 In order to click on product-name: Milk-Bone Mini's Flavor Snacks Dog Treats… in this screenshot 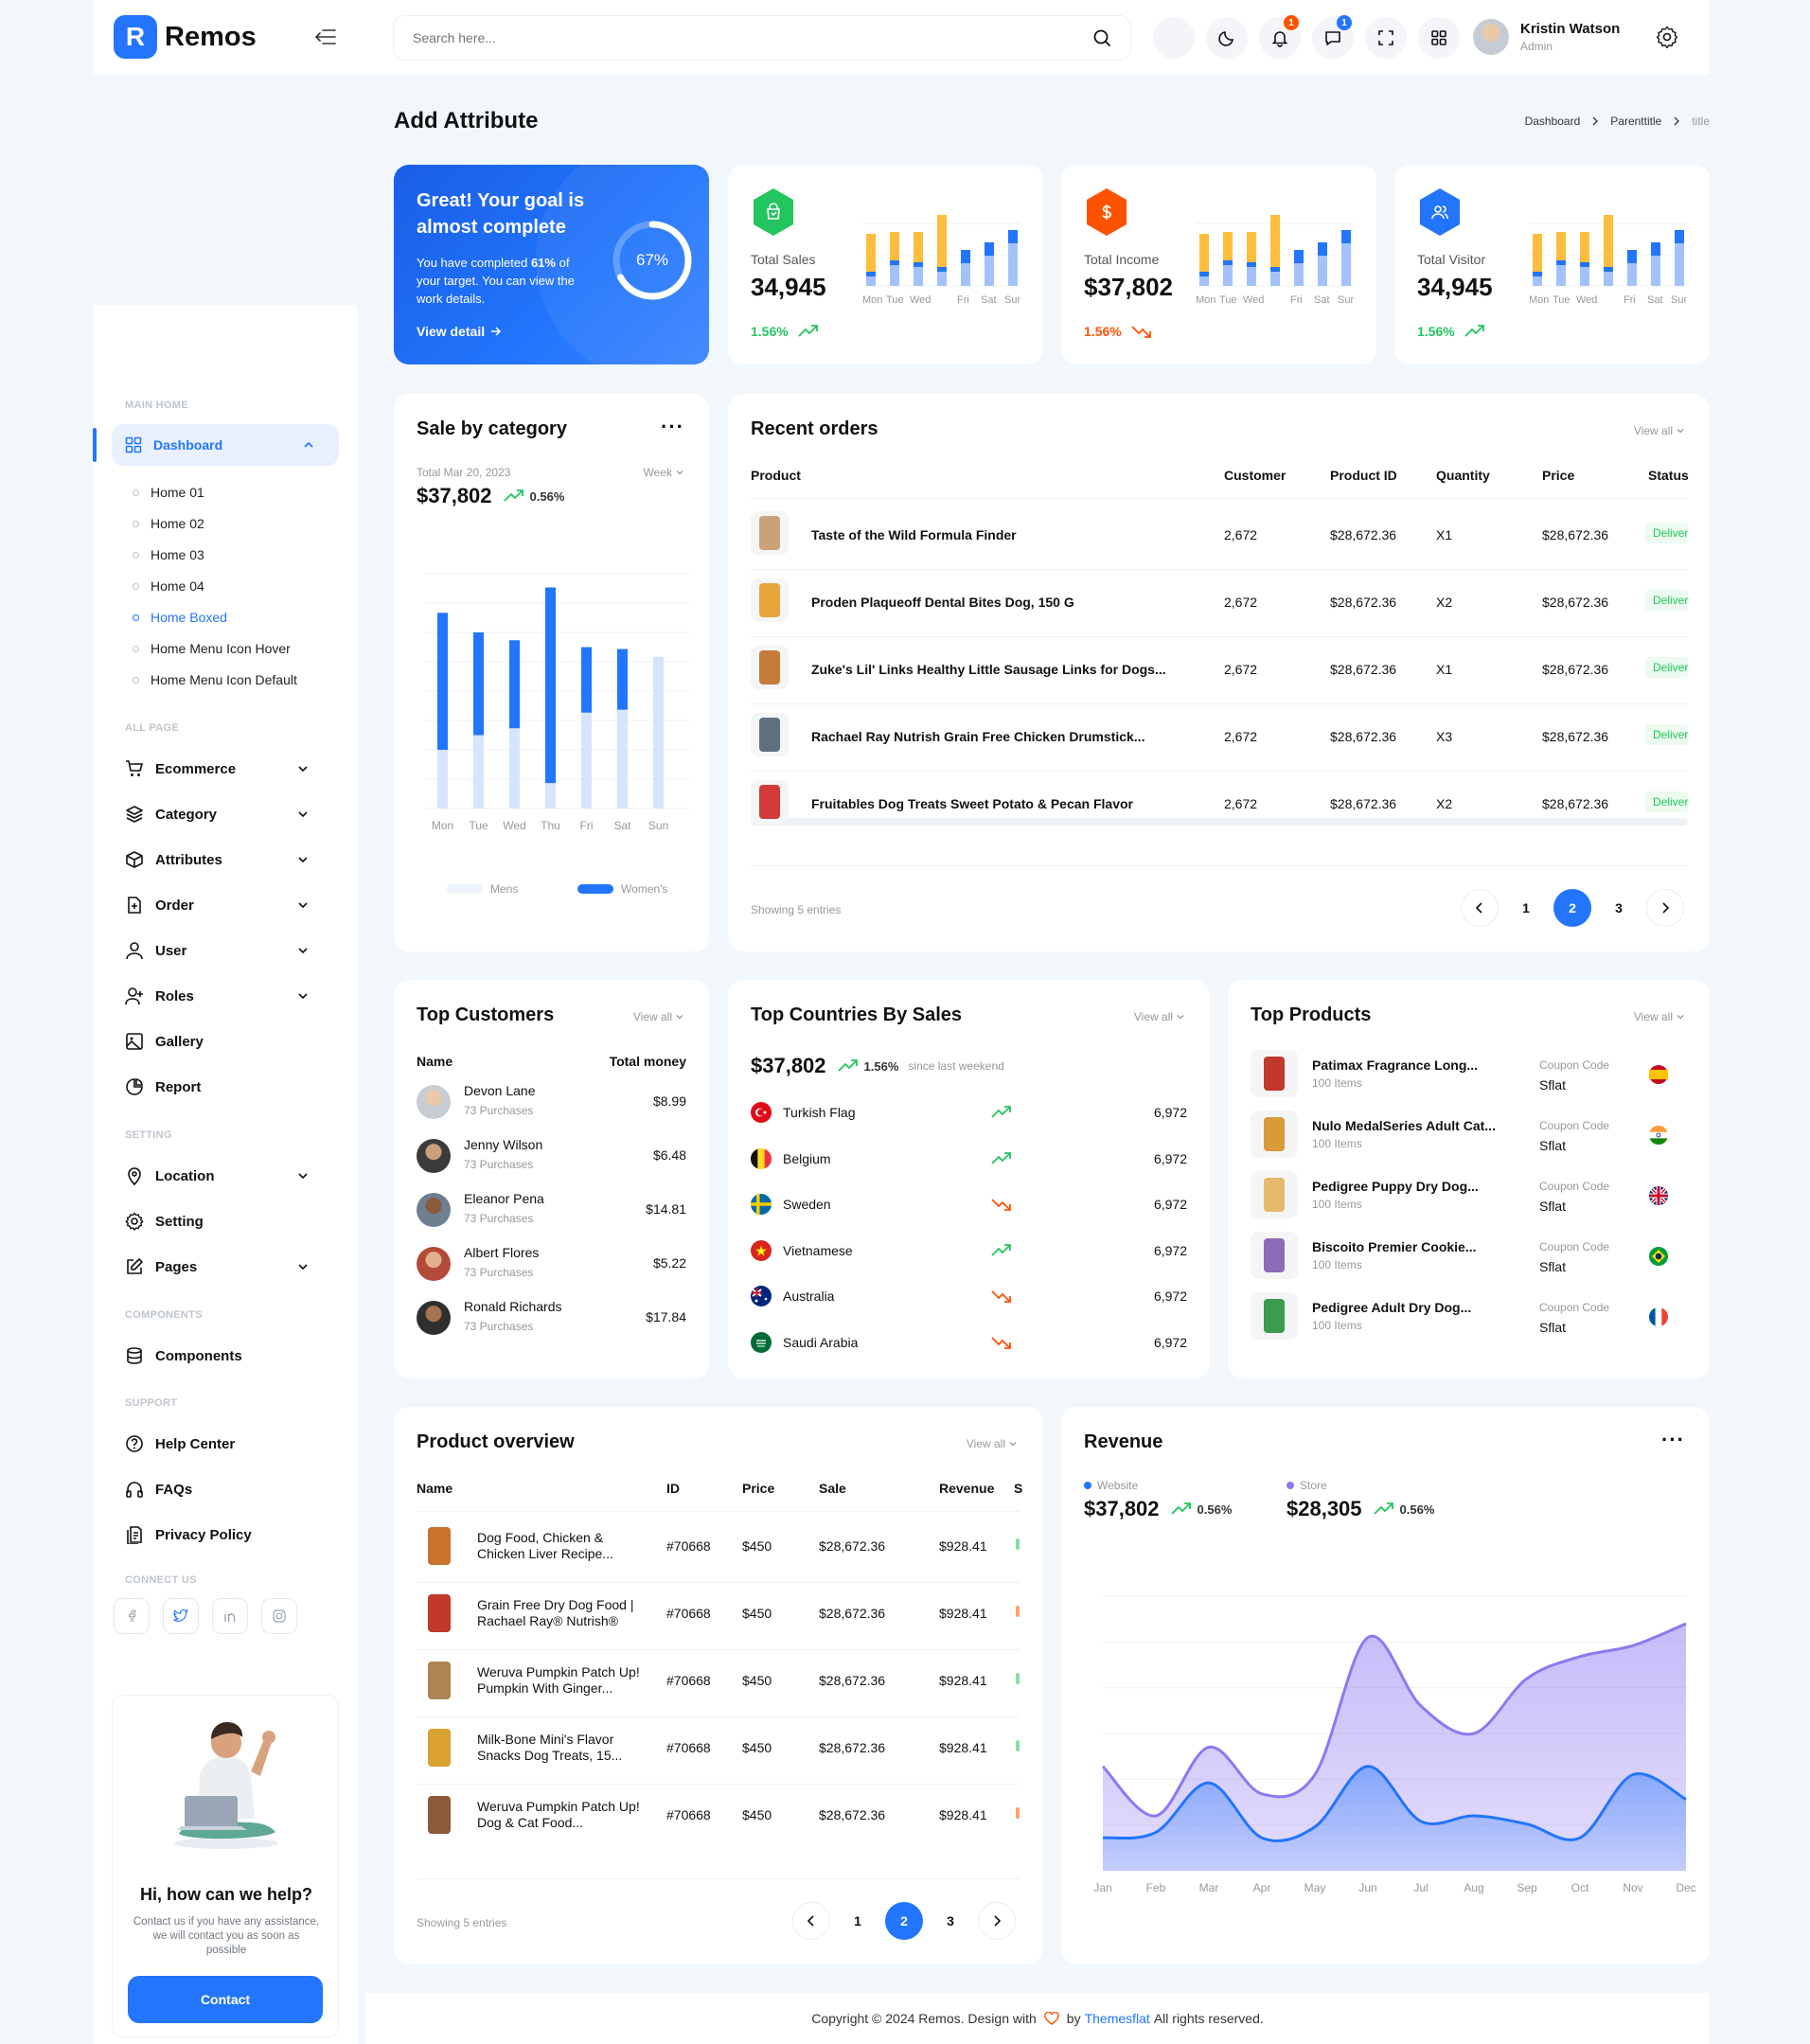, I will do `click(570, 1748)`.